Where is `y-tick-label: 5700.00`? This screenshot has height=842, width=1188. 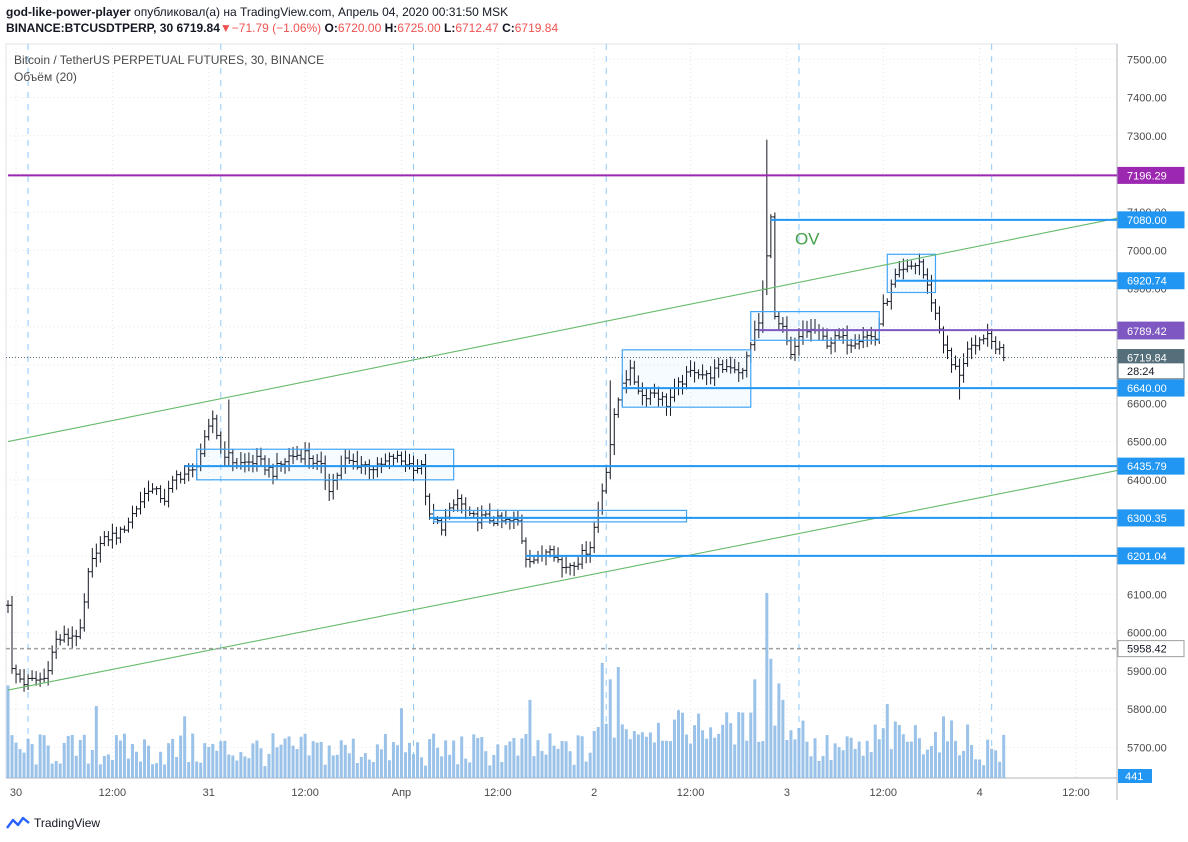 y-tick-label: 5700.00 is located at coordinates (1147, 748).